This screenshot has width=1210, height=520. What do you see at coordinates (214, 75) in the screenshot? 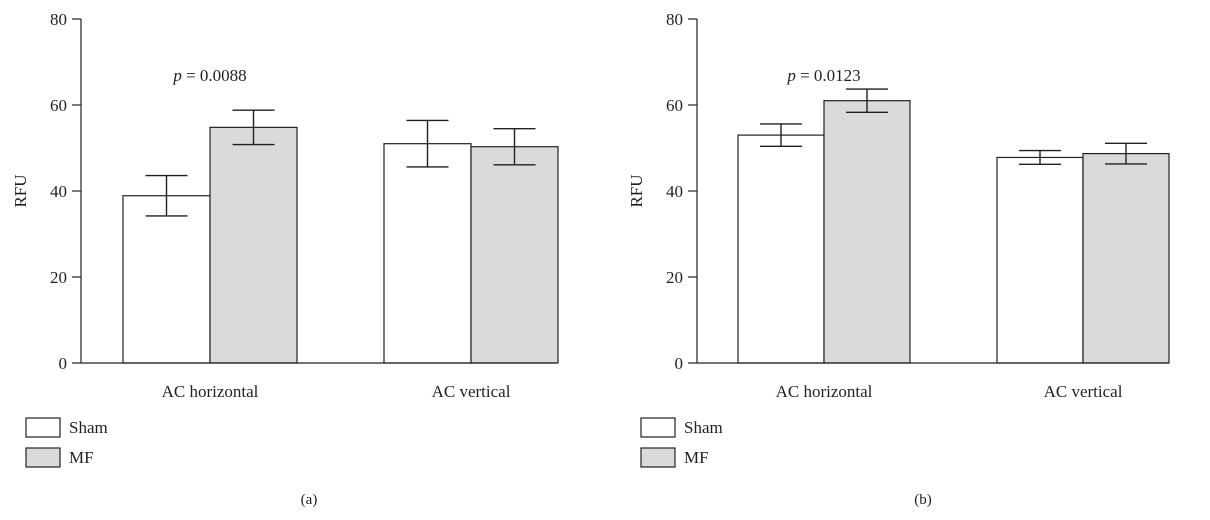
I see `p-value-text: = 0.0088` at bounding box center [214, 75].